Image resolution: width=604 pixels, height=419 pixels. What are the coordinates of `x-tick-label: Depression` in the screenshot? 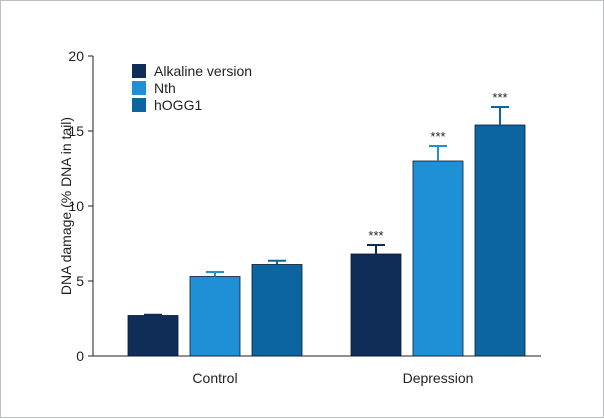 It's located at (438, 378).